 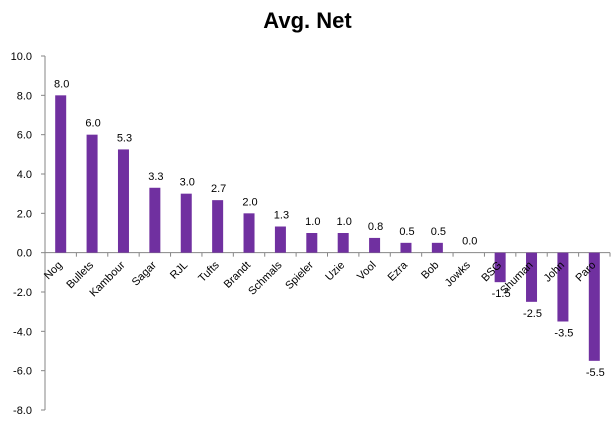 I want to click on y-tick-label: 4.0, so click(x=24, y=175).